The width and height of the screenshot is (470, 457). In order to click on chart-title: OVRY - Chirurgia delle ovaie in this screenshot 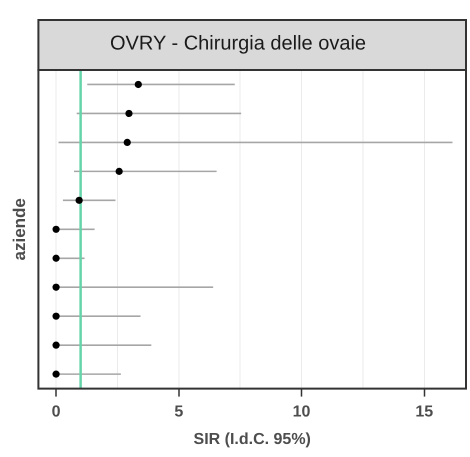, I will do `click(238, 43)`.